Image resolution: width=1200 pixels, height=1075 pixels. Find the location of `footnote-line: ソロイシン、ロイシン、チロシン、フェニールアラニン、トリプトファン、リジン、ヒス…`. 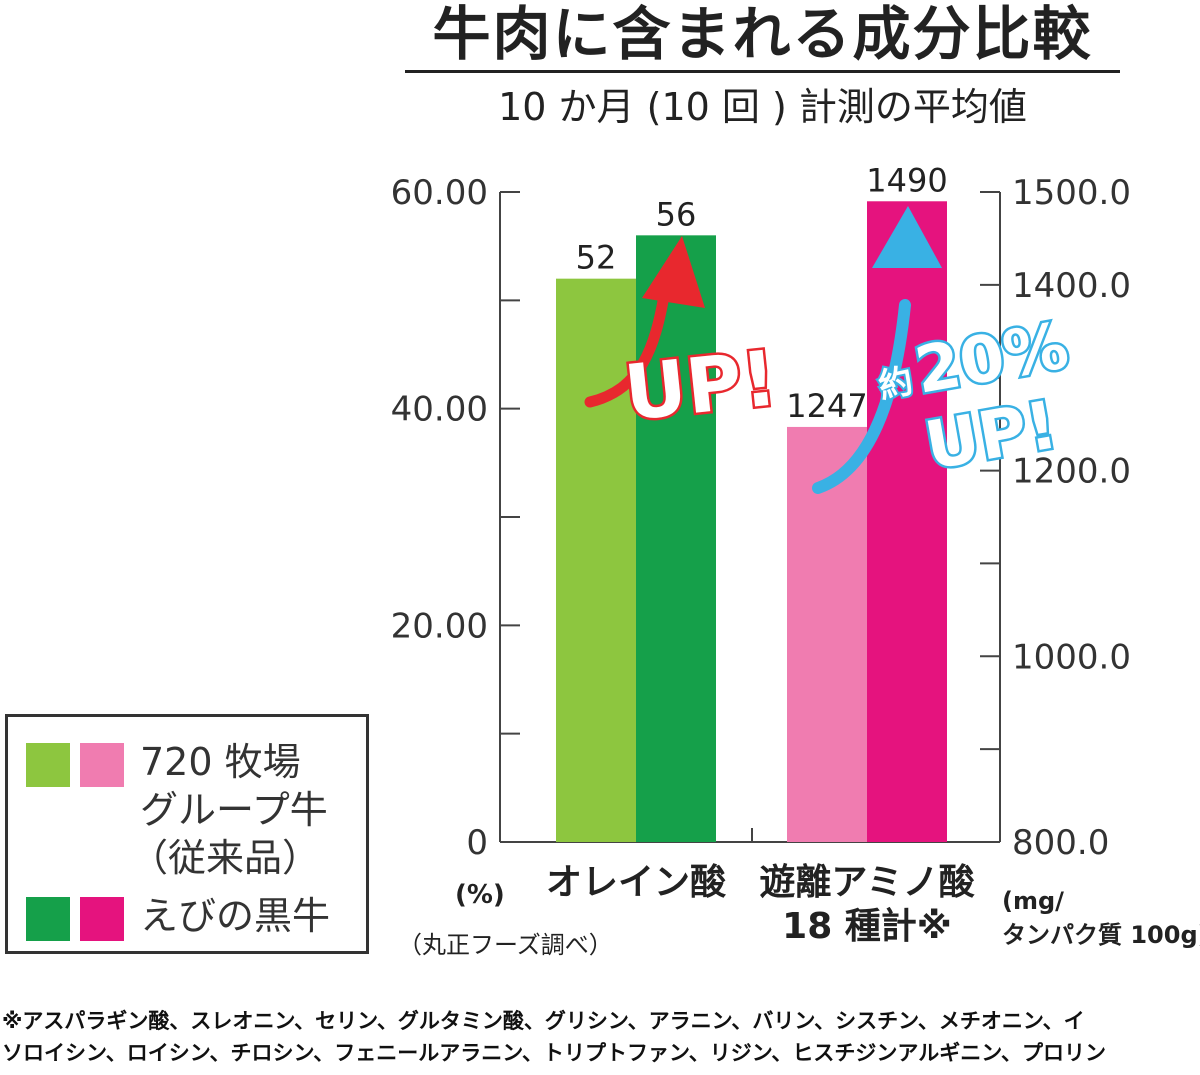

footnote-line: ソロイシン、ロイシン、チロシン、フェニールアラニン、トリプトファン、リジン、ヒス… is located at coordinates (554, 1053).